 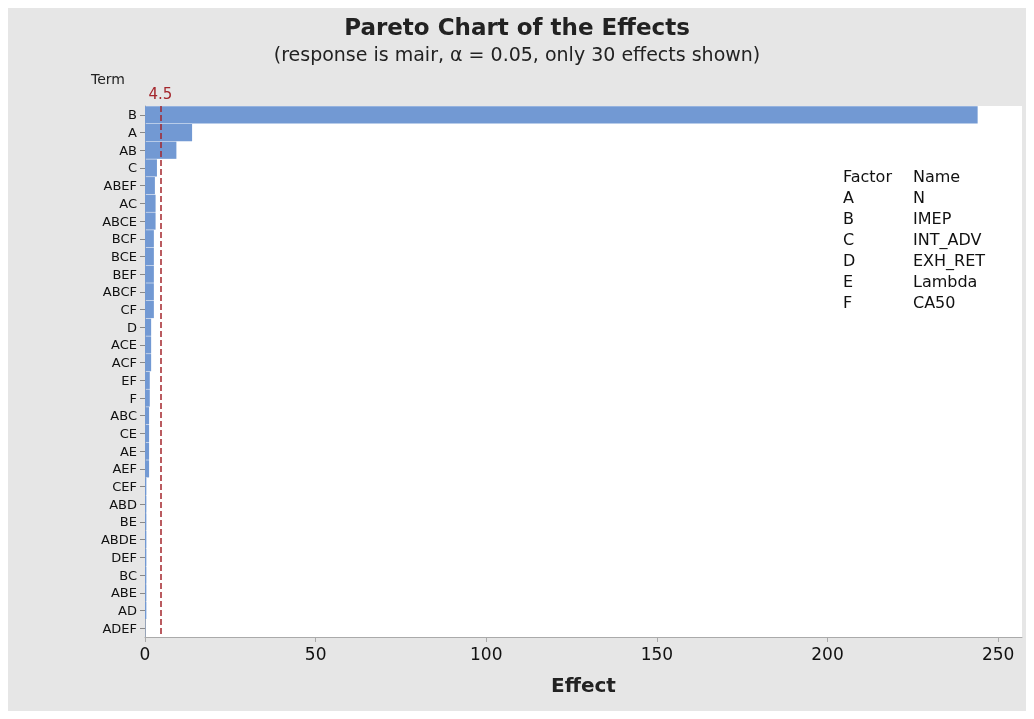 What do you see at coordinates (124, 557) in the screenshot?
I see `y-tick-label: DEF` at bounding box center [124, 557].